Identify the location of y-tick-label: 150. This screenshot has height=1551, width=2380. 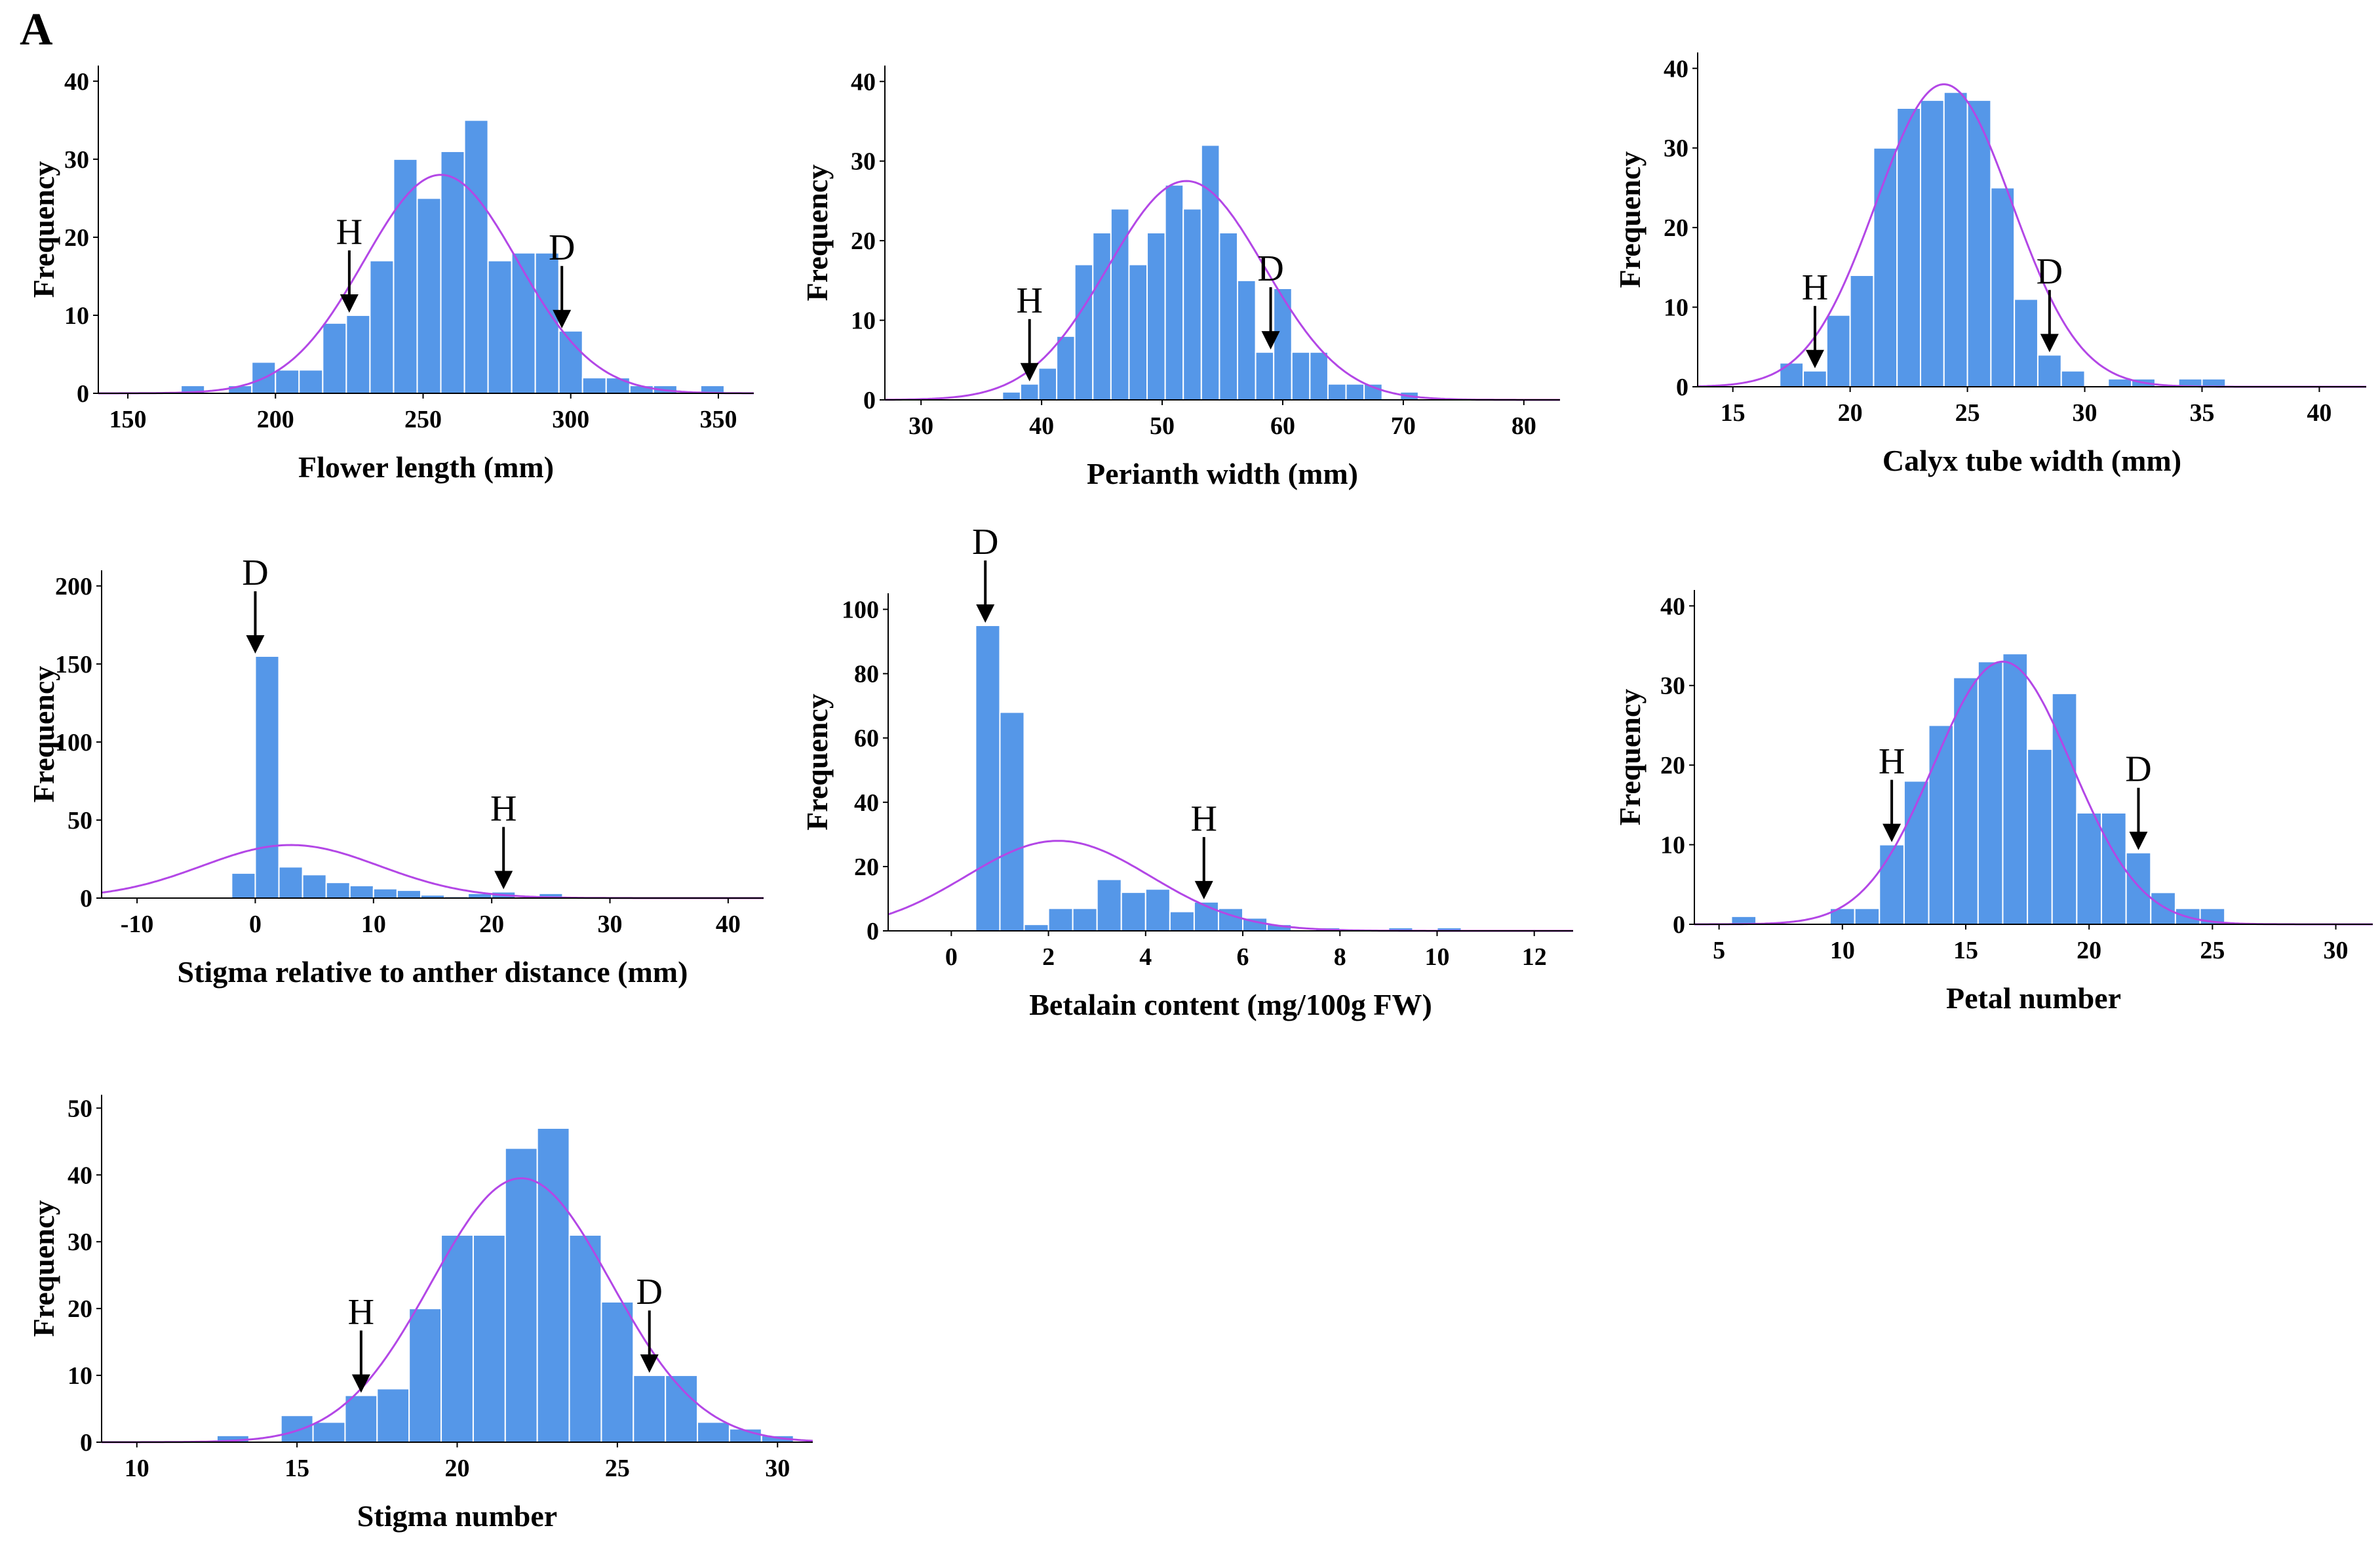
(73, 664).